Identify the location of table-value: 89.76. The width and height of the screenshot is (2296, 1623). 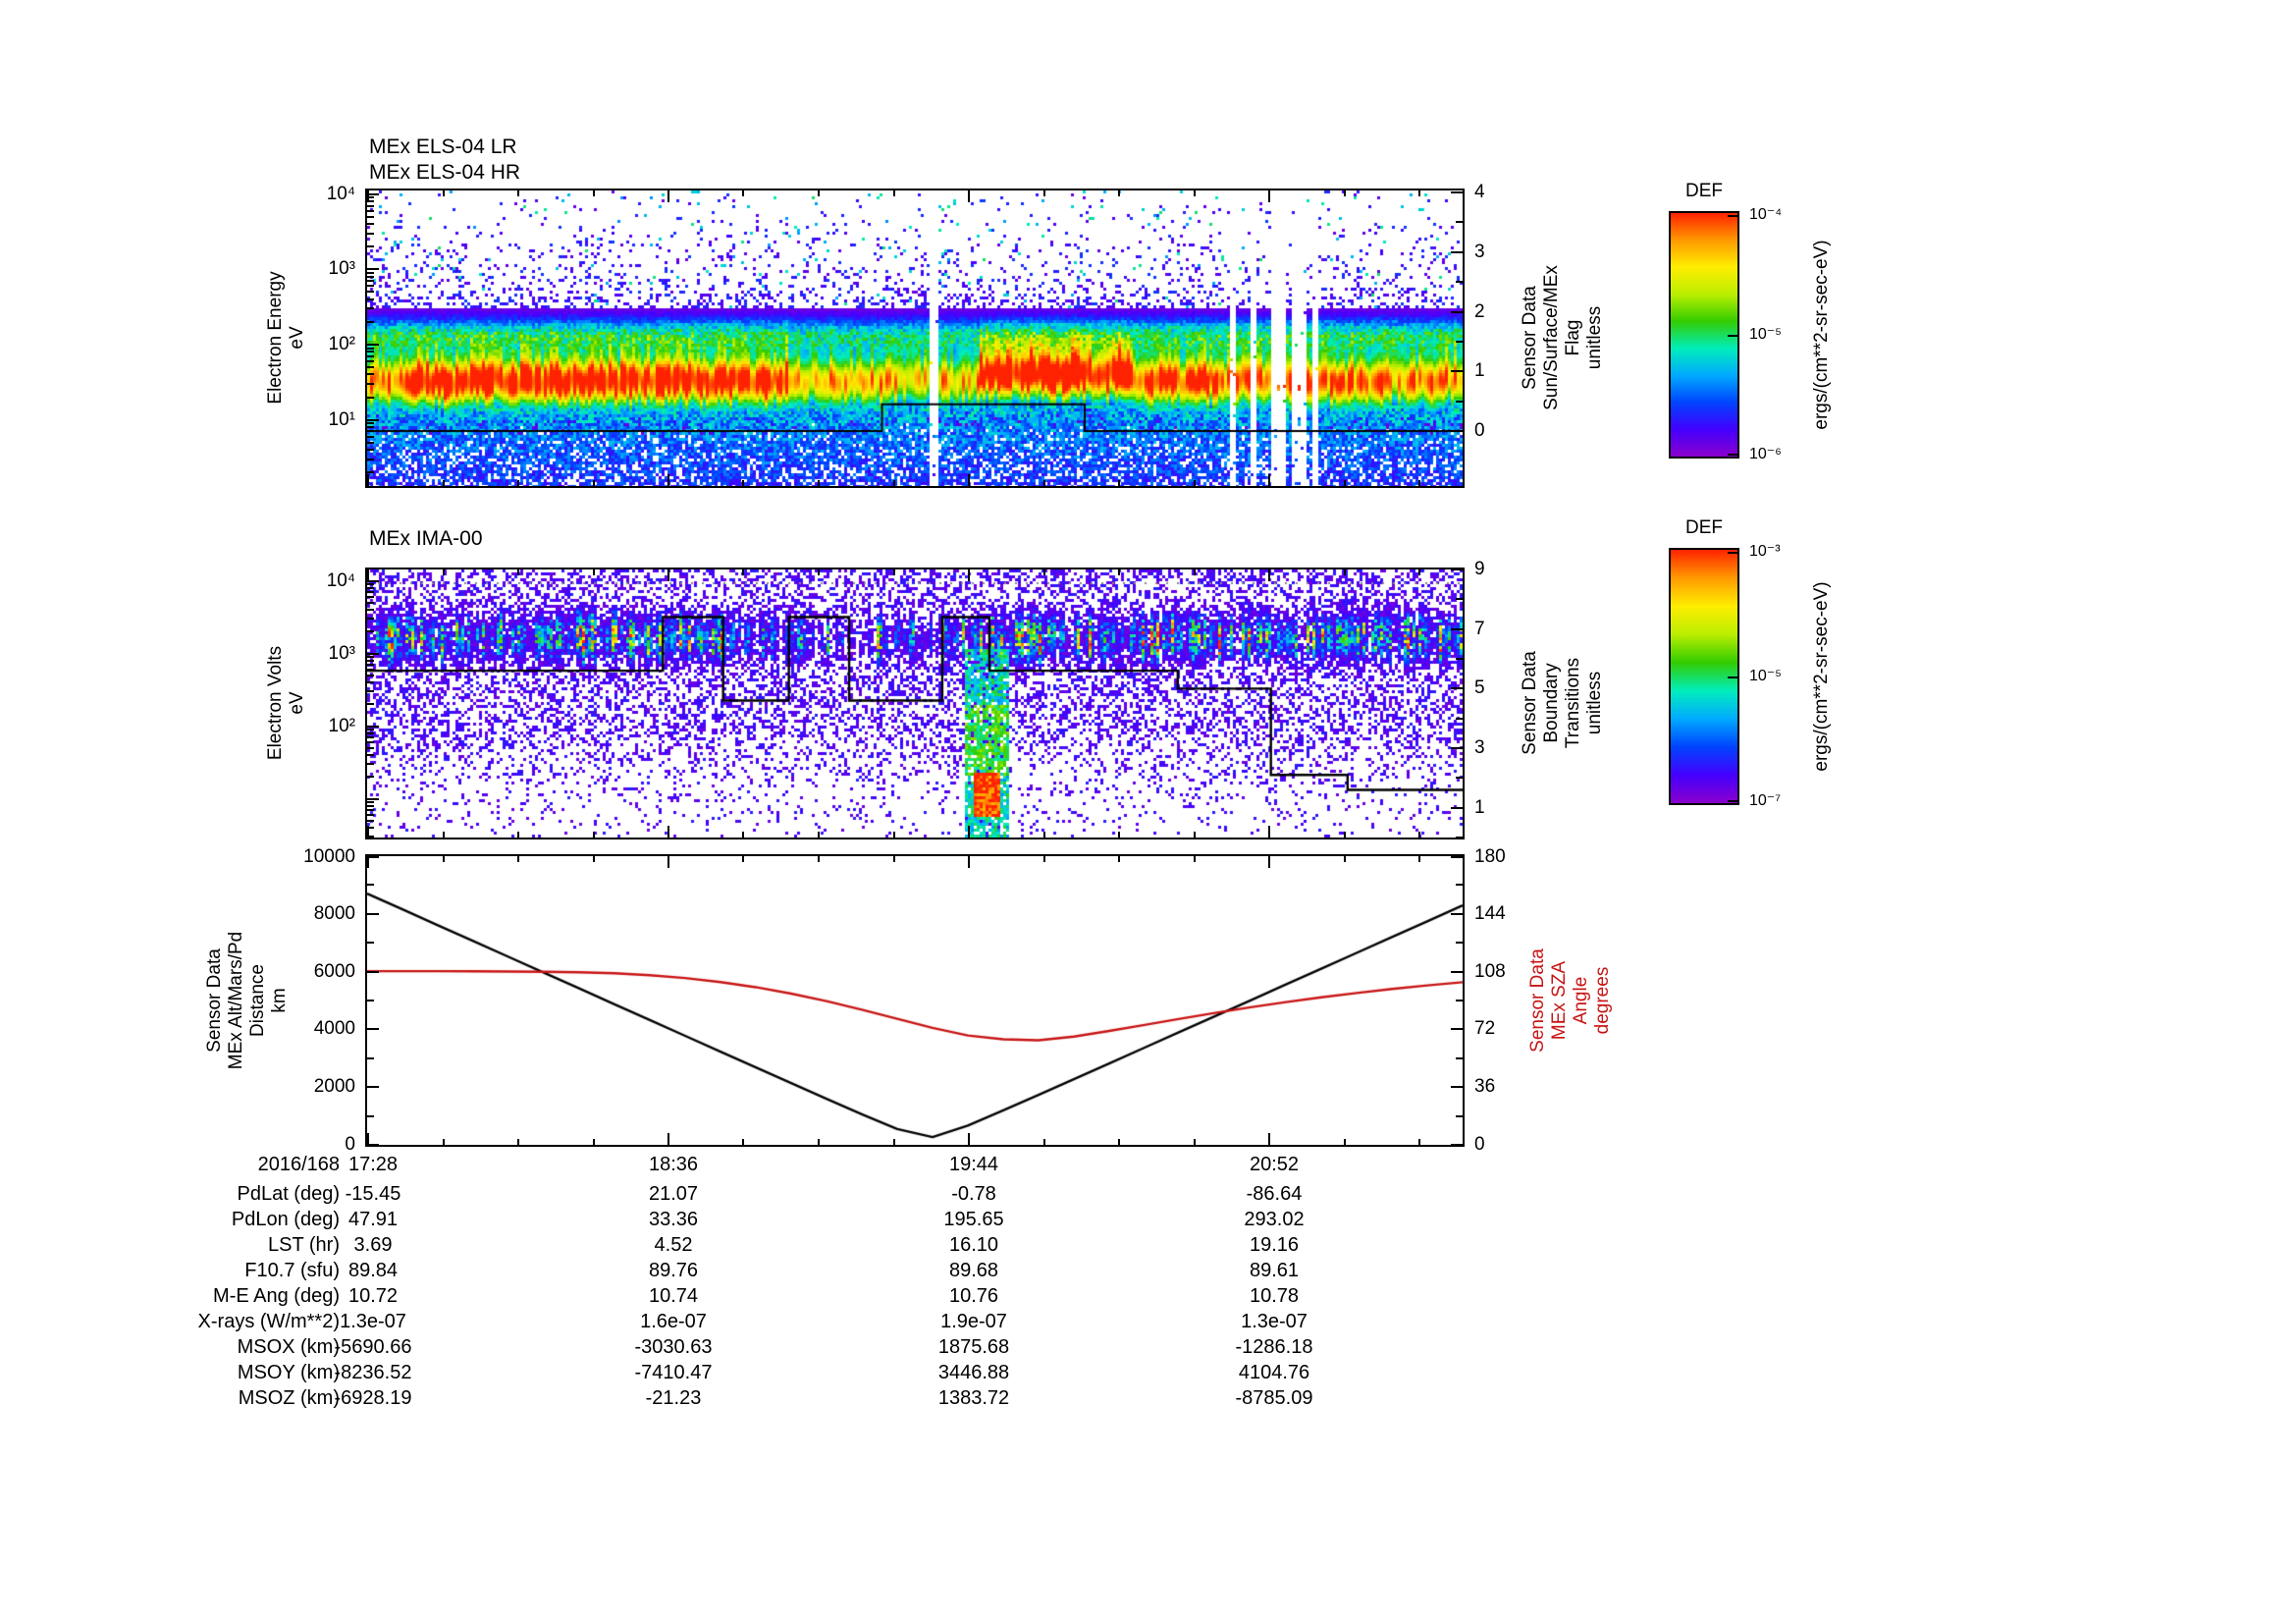
(673, 1270).